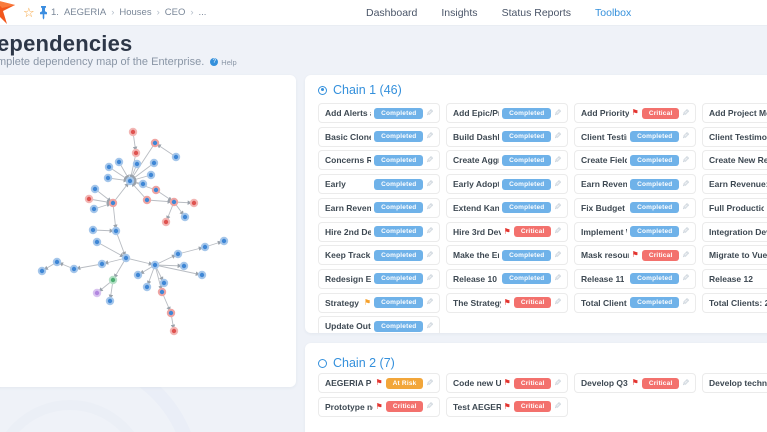  I want to click on task-card: Concerns ReduxCompleted✎, so click(379, 160).